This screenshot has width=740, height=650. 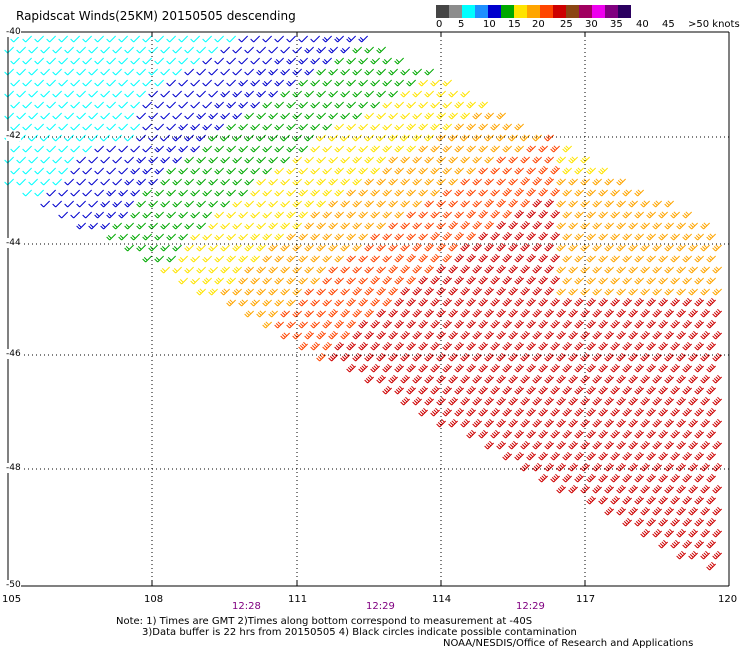 I want to click on lat-label: -40, so click(x=13, y=32).